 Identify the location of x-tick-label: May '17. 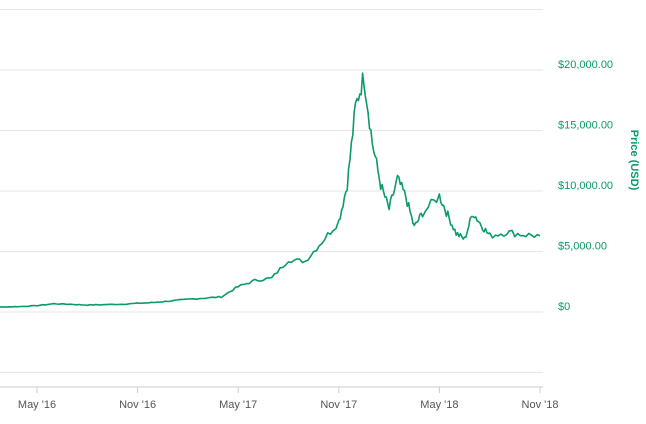
(238, 405).